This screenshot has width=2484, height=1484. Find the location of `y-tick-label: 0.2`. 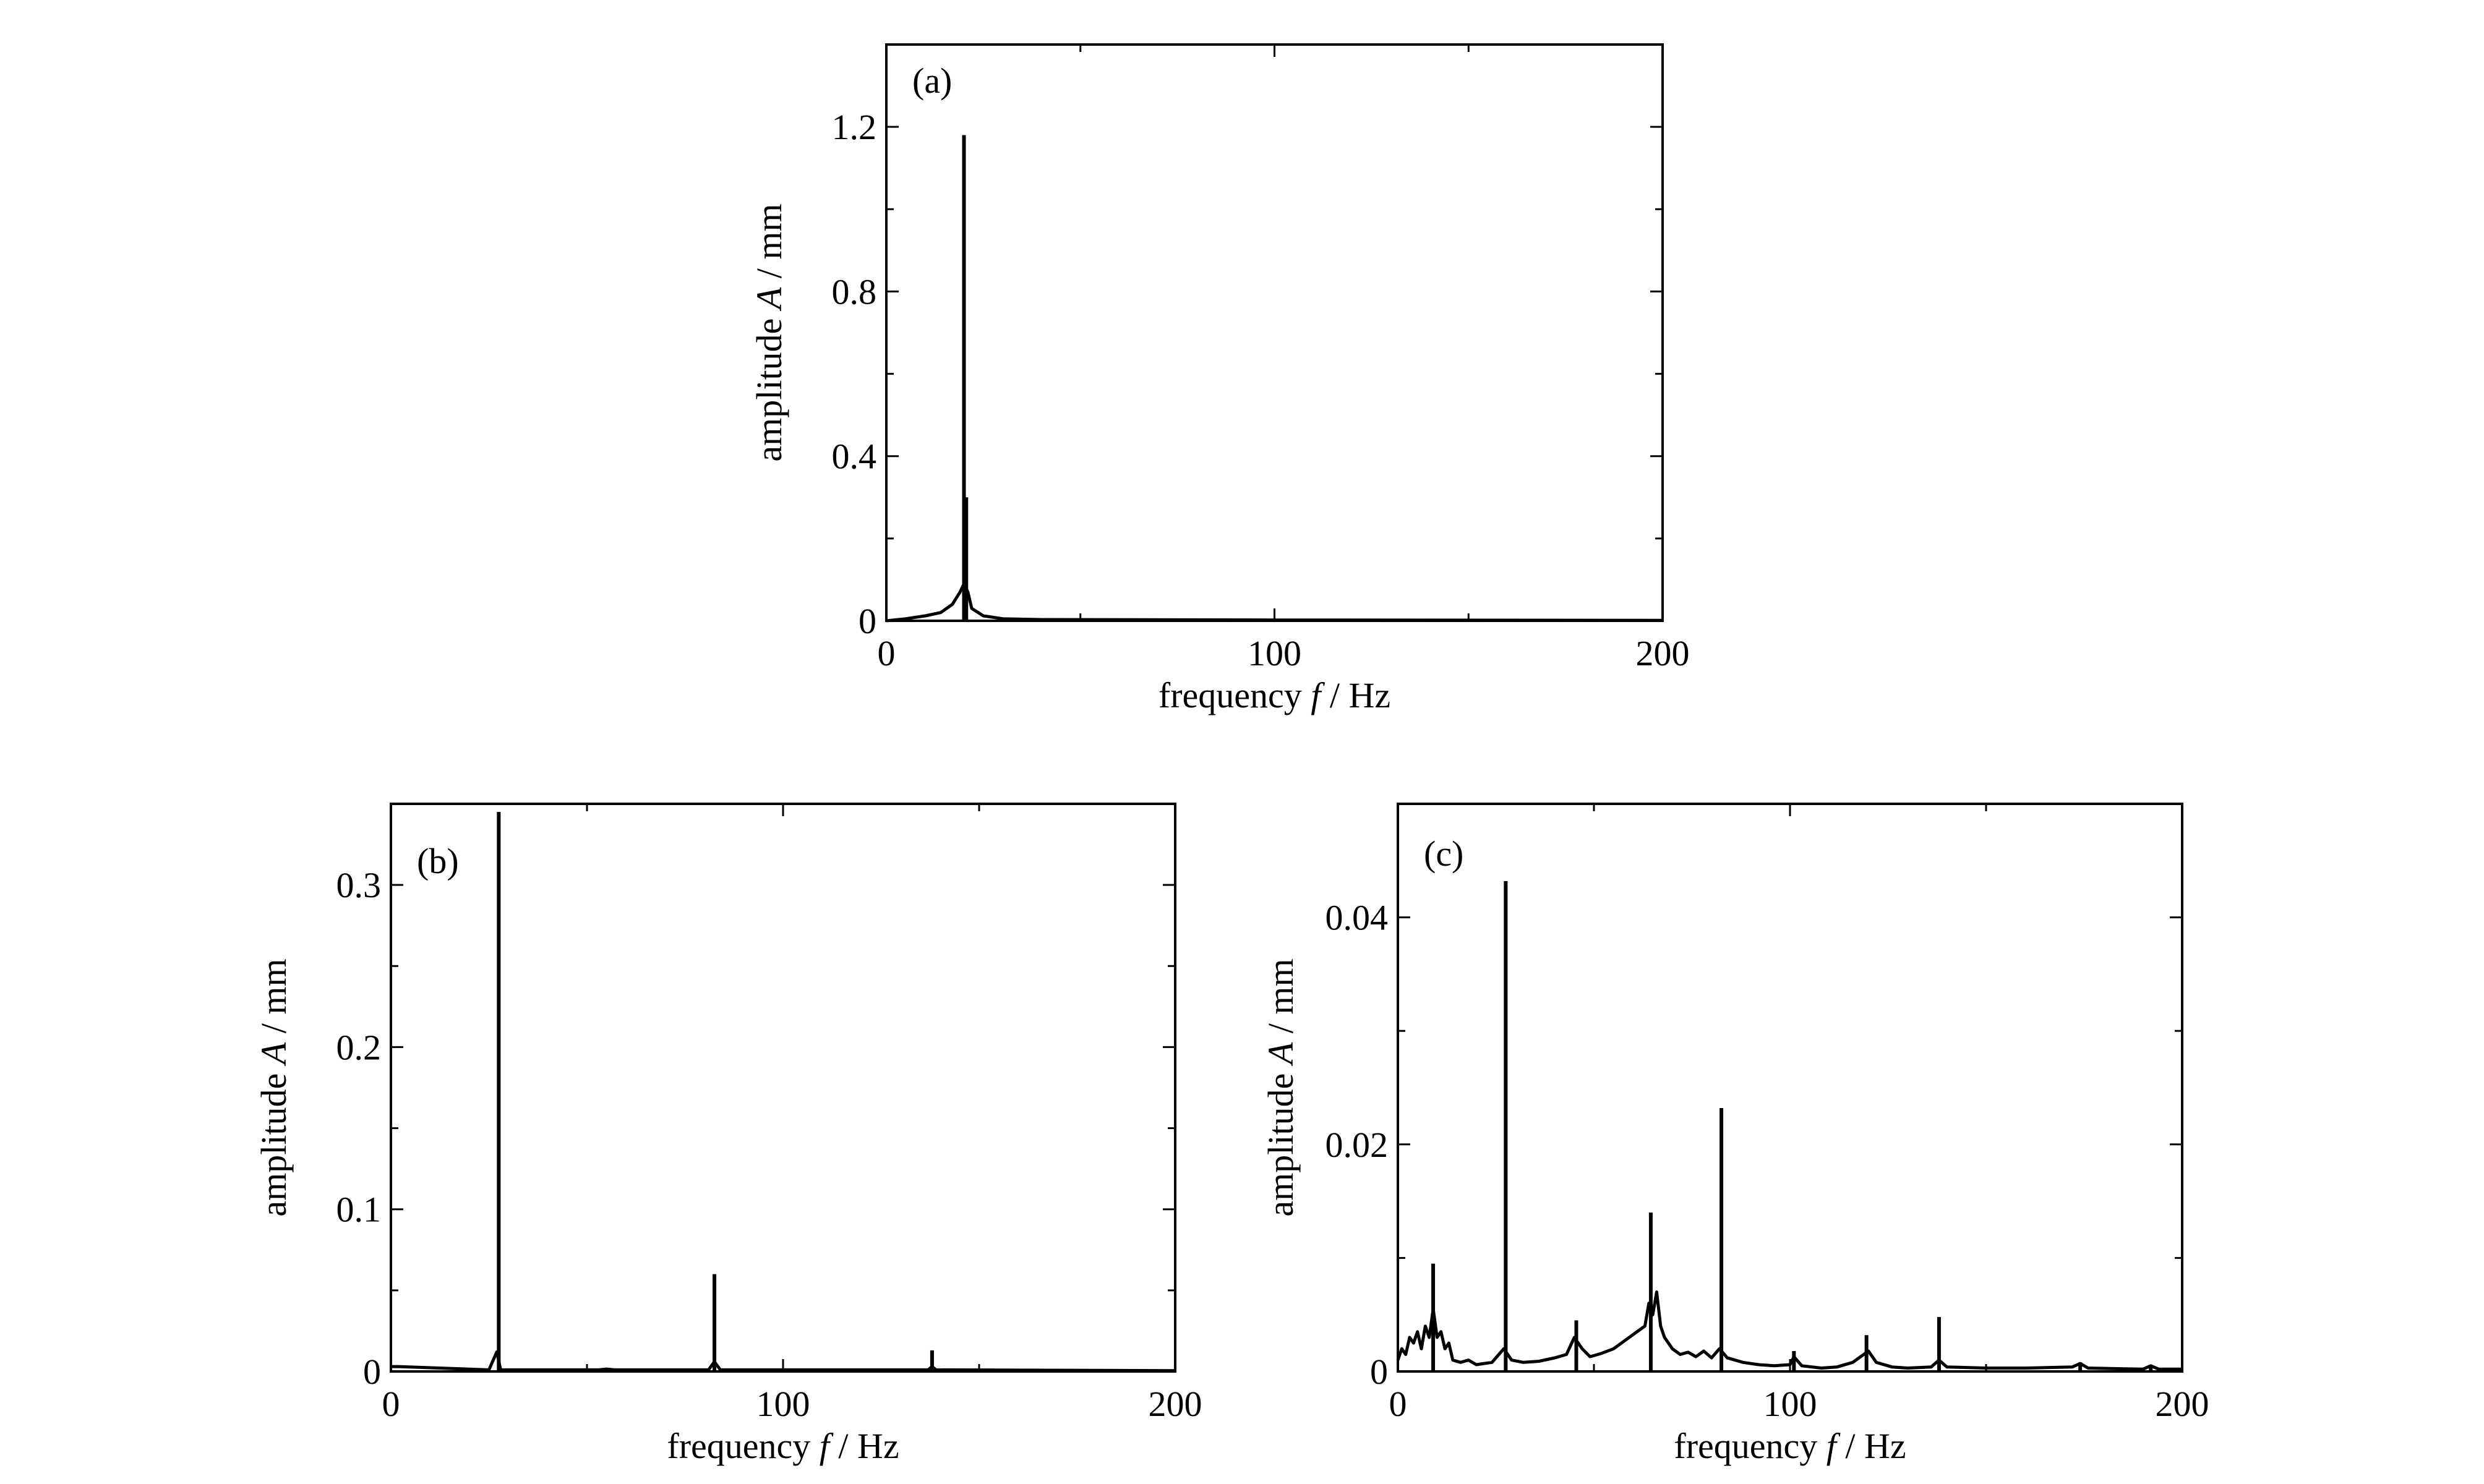

y-tick-label: 0.2 is located at coordinates (359, 1047).